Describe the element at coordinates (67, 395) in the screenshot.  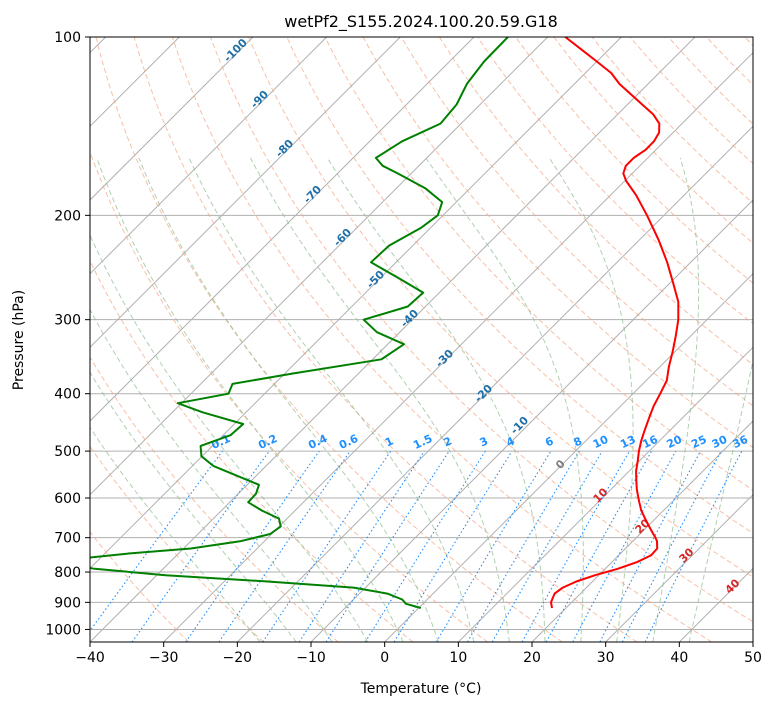
I see `y-tick-label: 400` at that location.